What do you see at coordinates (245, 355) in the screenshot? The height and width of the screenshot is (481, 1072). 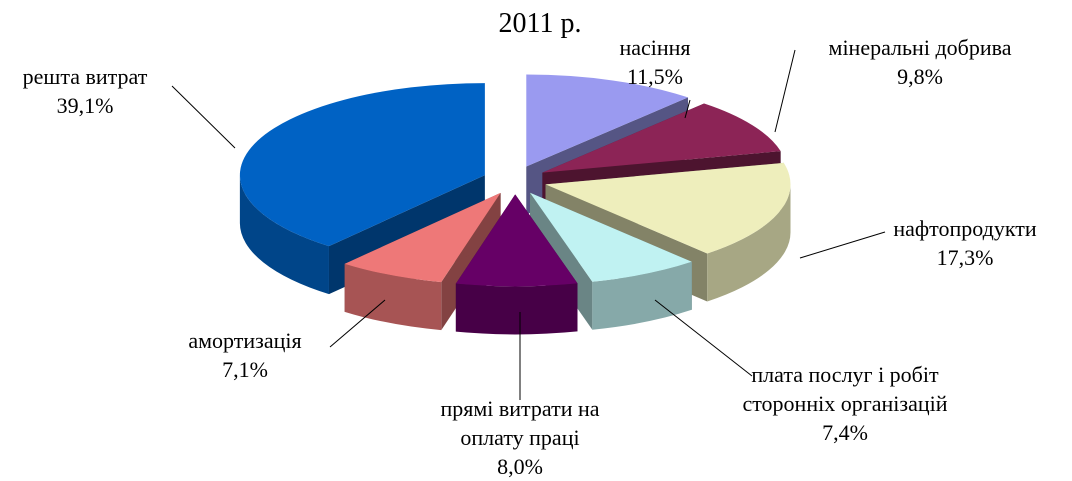 I see `slice-label: амортизація 7,1%` at bounding box center [245, 355].